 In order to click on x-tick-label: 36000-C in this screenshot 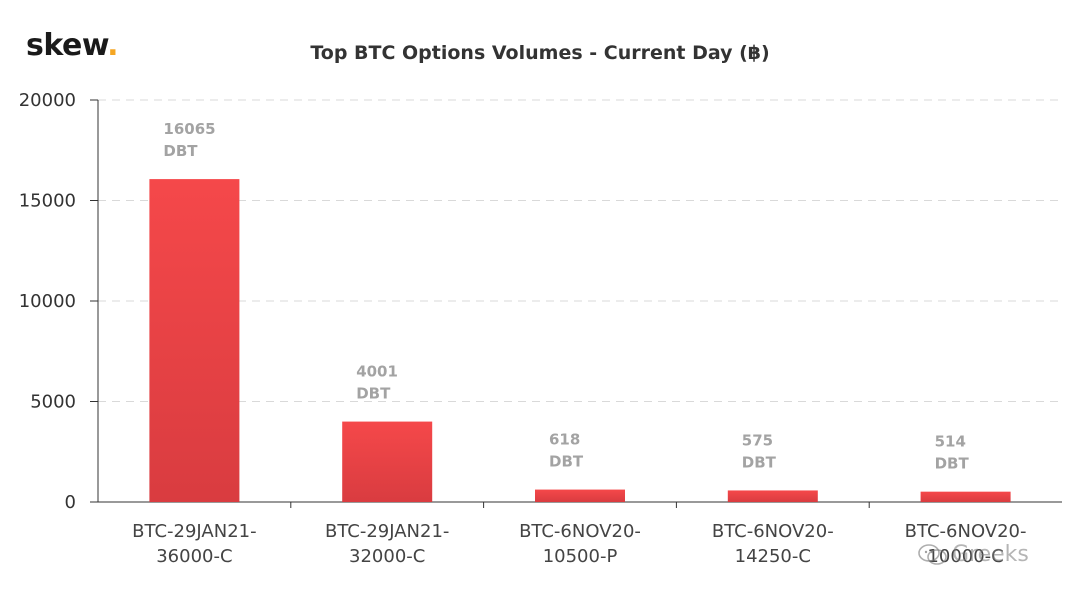, I will do `click(194, 556)`.